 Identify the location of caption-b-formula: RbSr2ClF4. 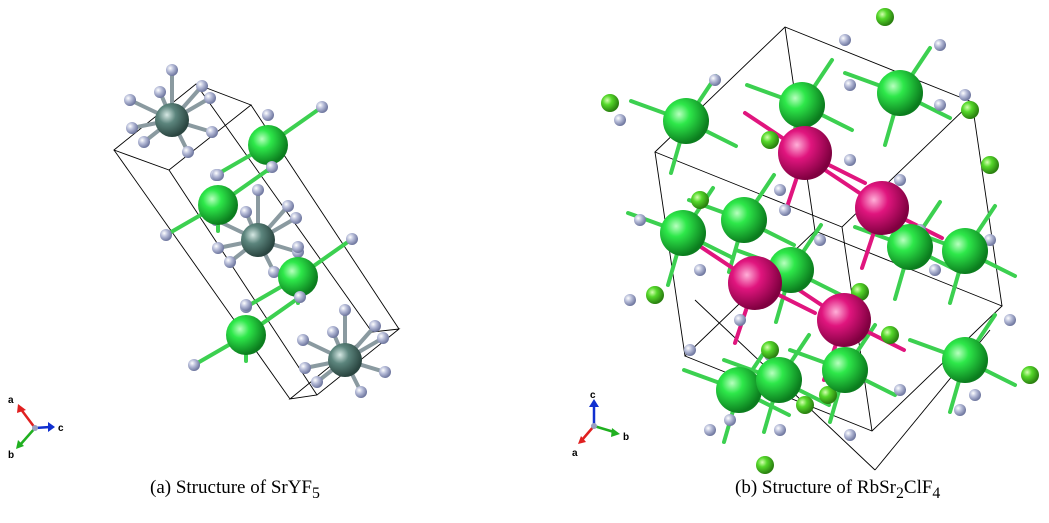
(898, 489).